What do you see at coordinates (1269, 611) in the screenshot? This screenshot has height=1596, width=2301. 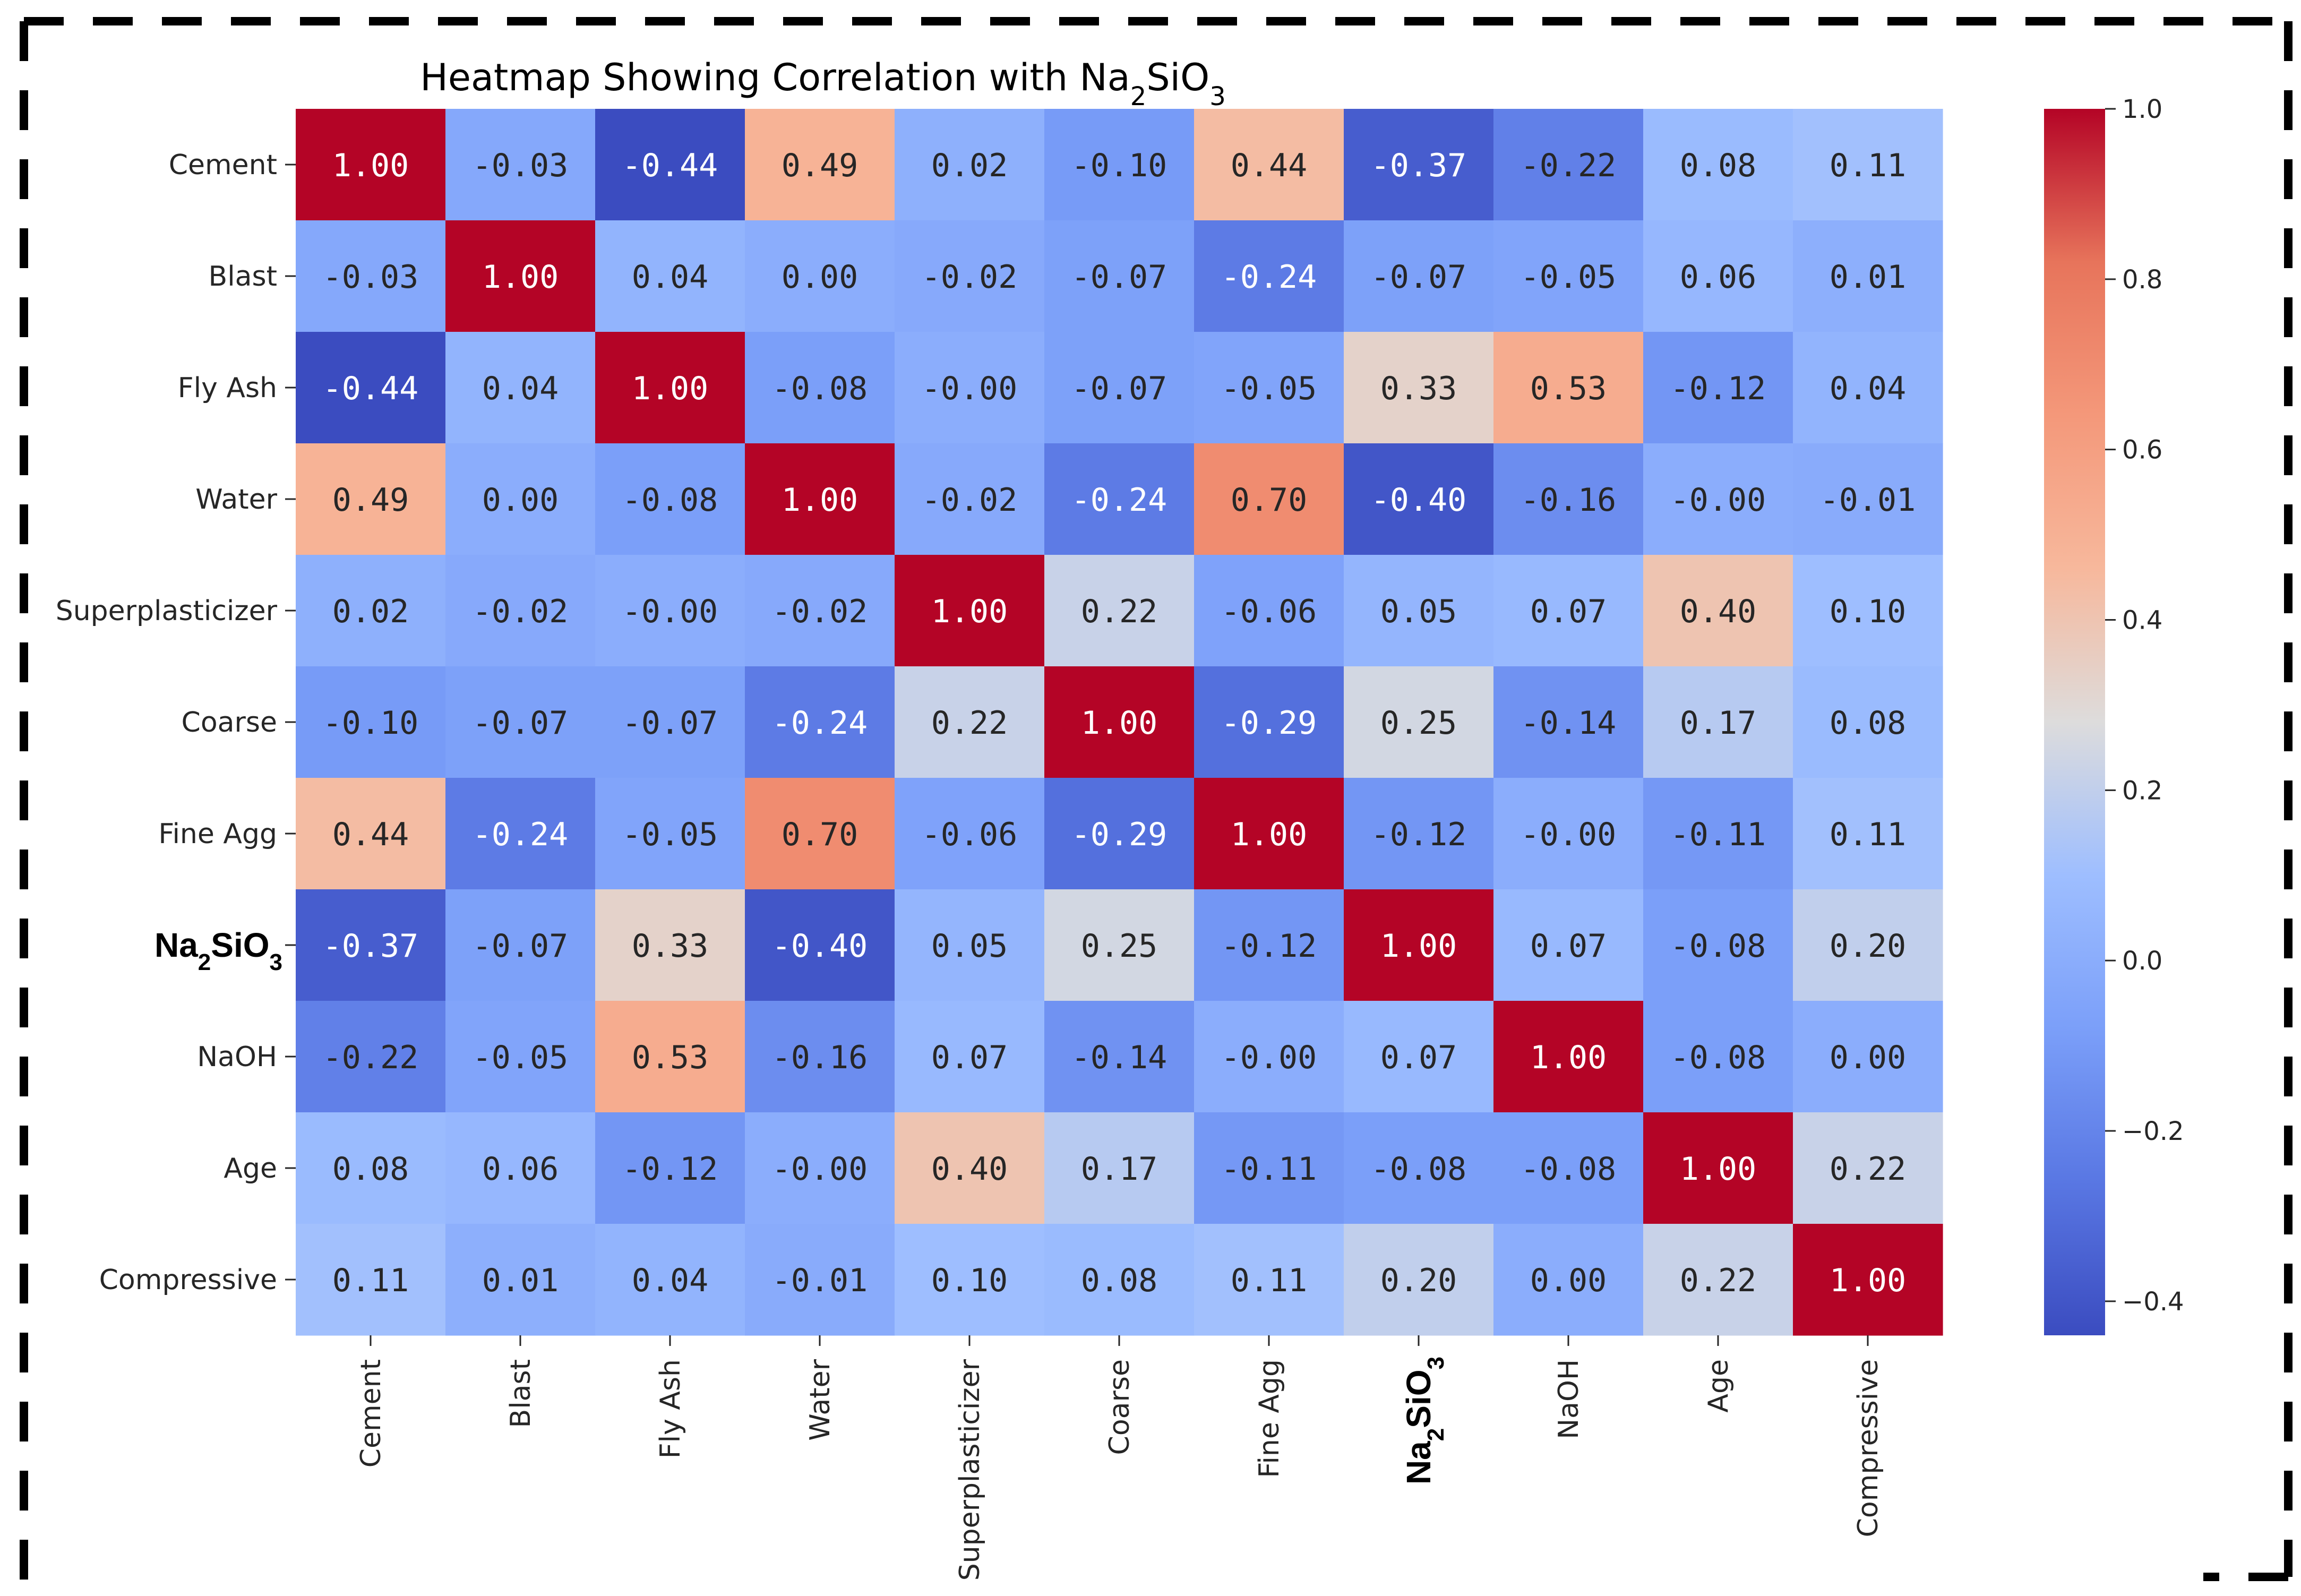 I see `cell-value-label: -0.06` at bounding box center [1269, 611].